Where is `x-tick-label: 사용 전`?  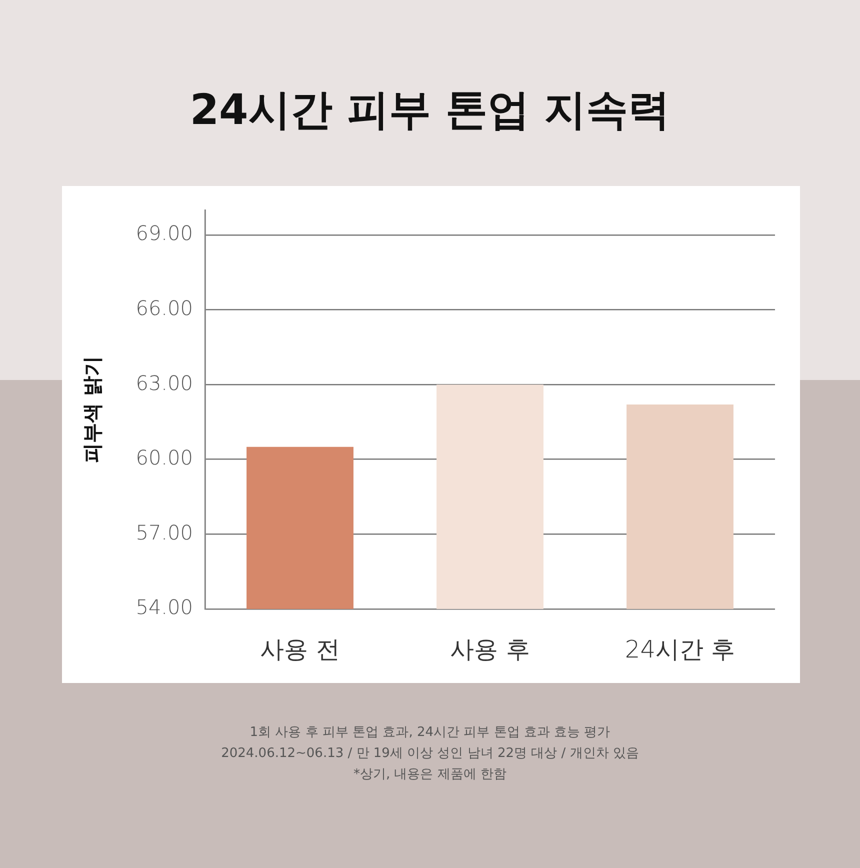
x-tick-label: 사용 전 is located at coordinates (300, 650).